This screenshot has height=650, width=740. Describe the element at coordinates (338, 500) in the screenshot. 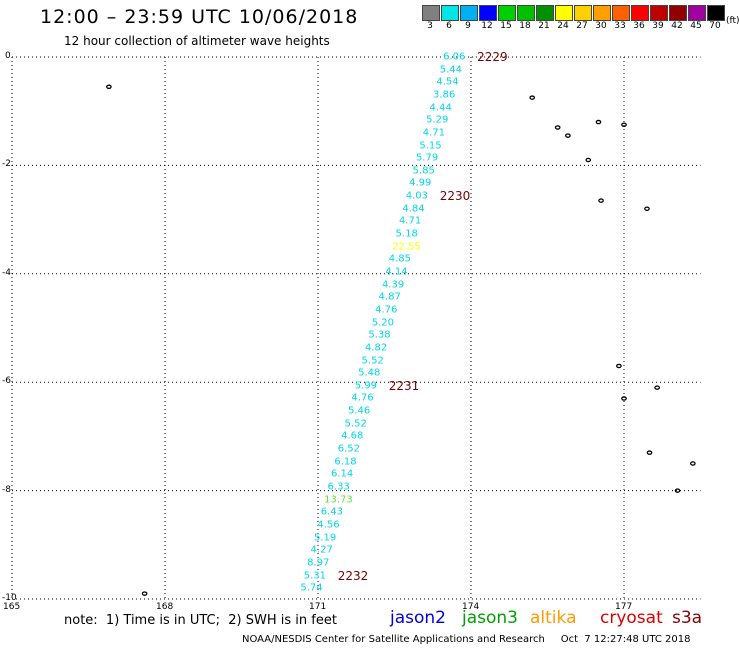

I see `wave-height-value: 13.73` at that location.